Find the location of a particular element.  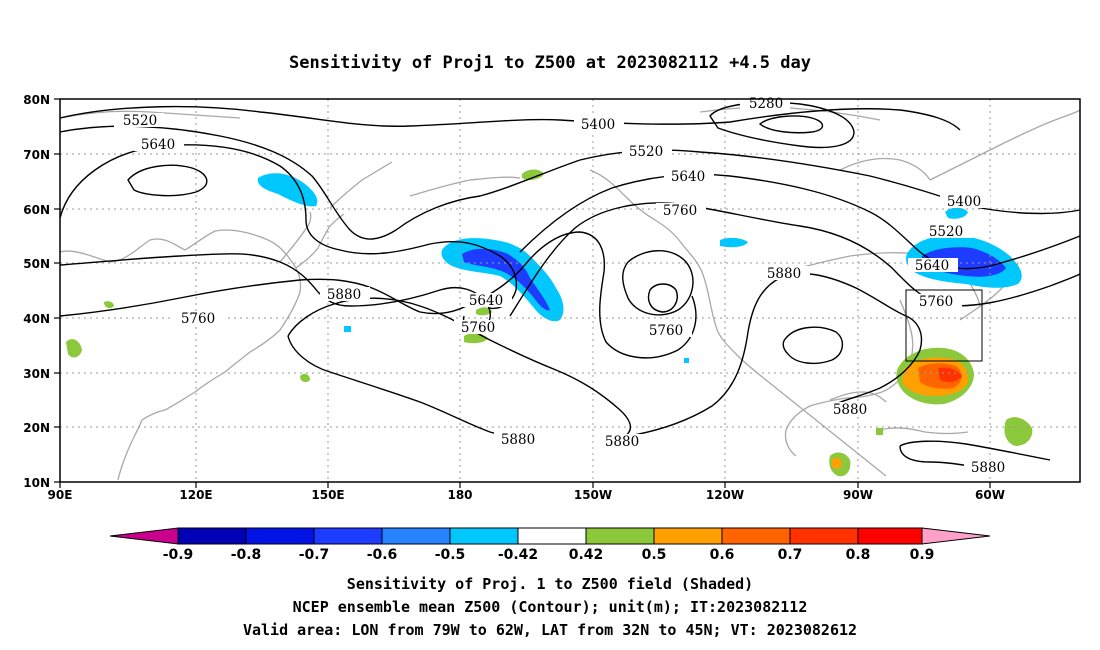

colorbar-label: -0.5 is located at coordinates (450, 555).